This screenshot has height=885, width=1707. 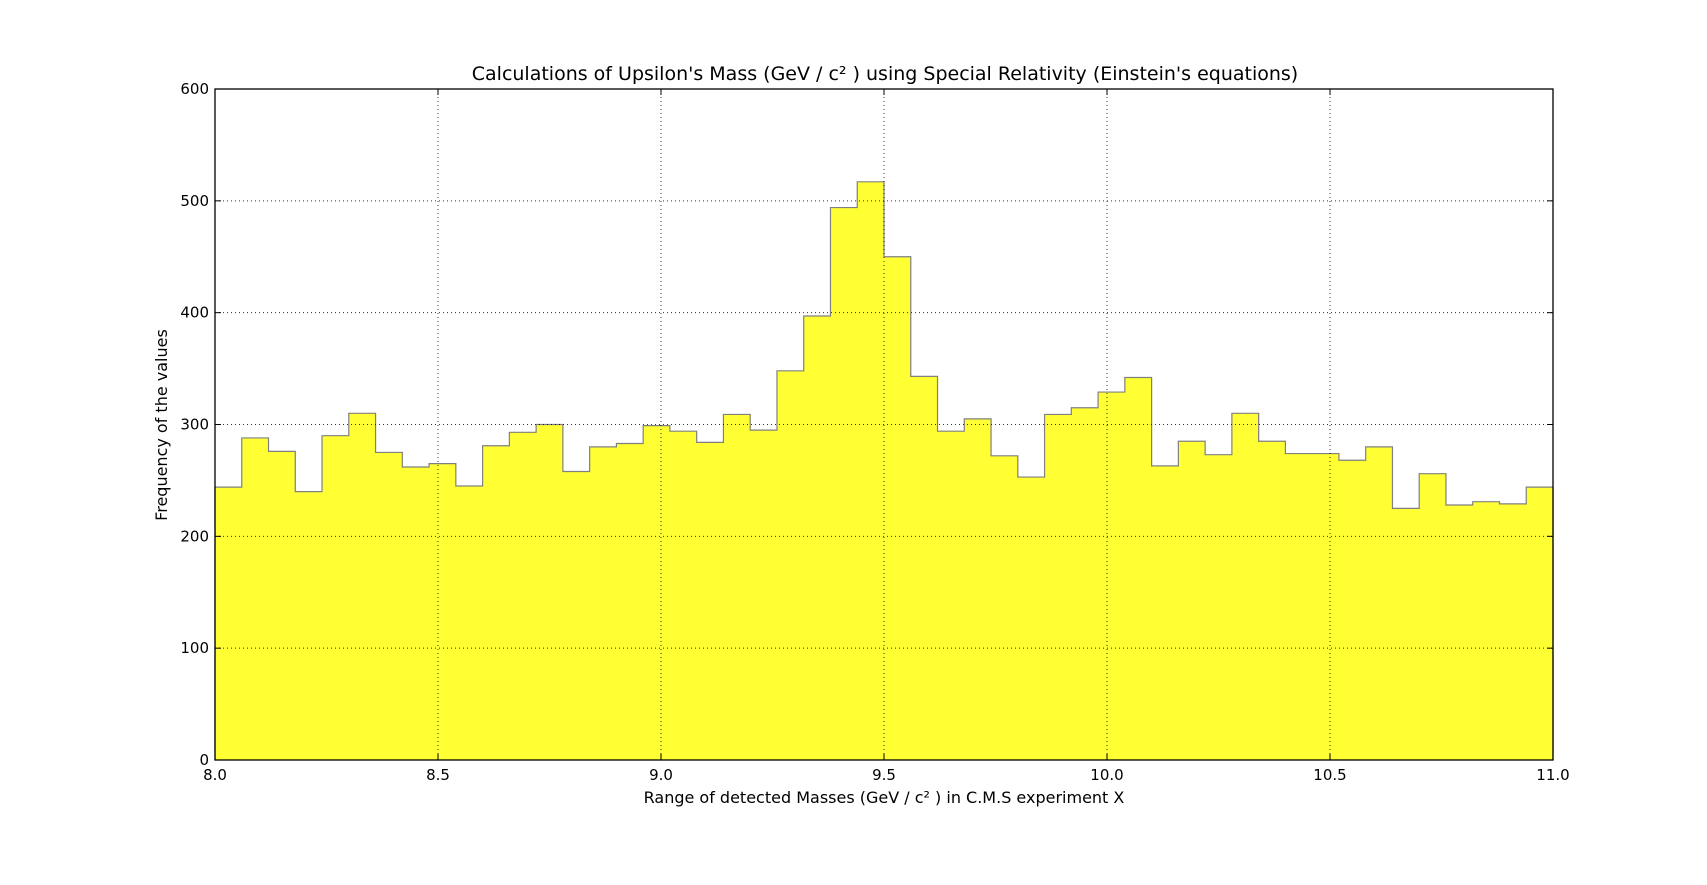 I want to click on x-tick-label: 8.0, so click(x=215, y=775).